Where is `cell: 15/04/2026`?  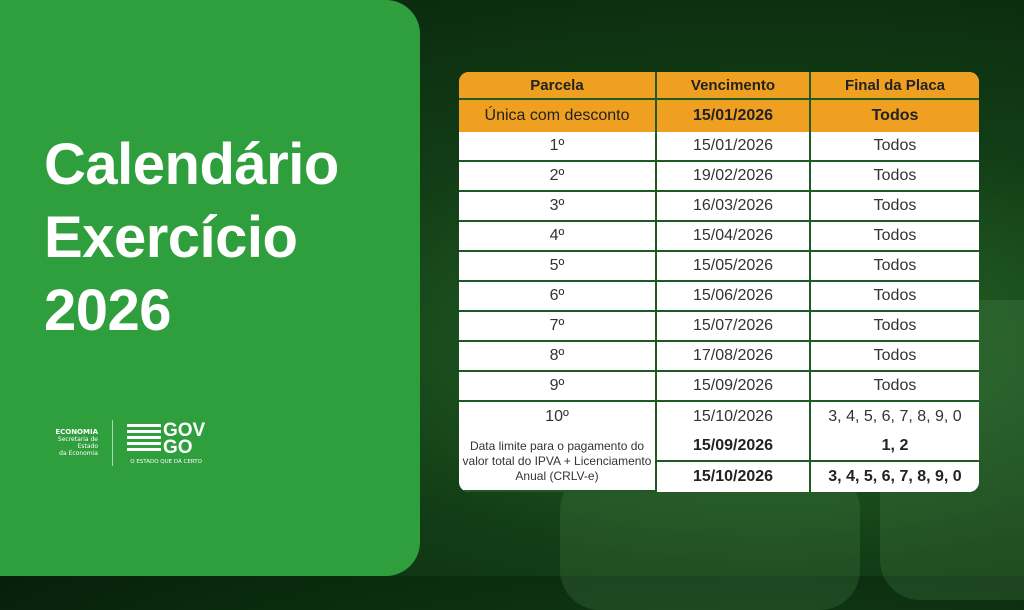
cell: 15/04/2026 is located at coordinates (734, 237).